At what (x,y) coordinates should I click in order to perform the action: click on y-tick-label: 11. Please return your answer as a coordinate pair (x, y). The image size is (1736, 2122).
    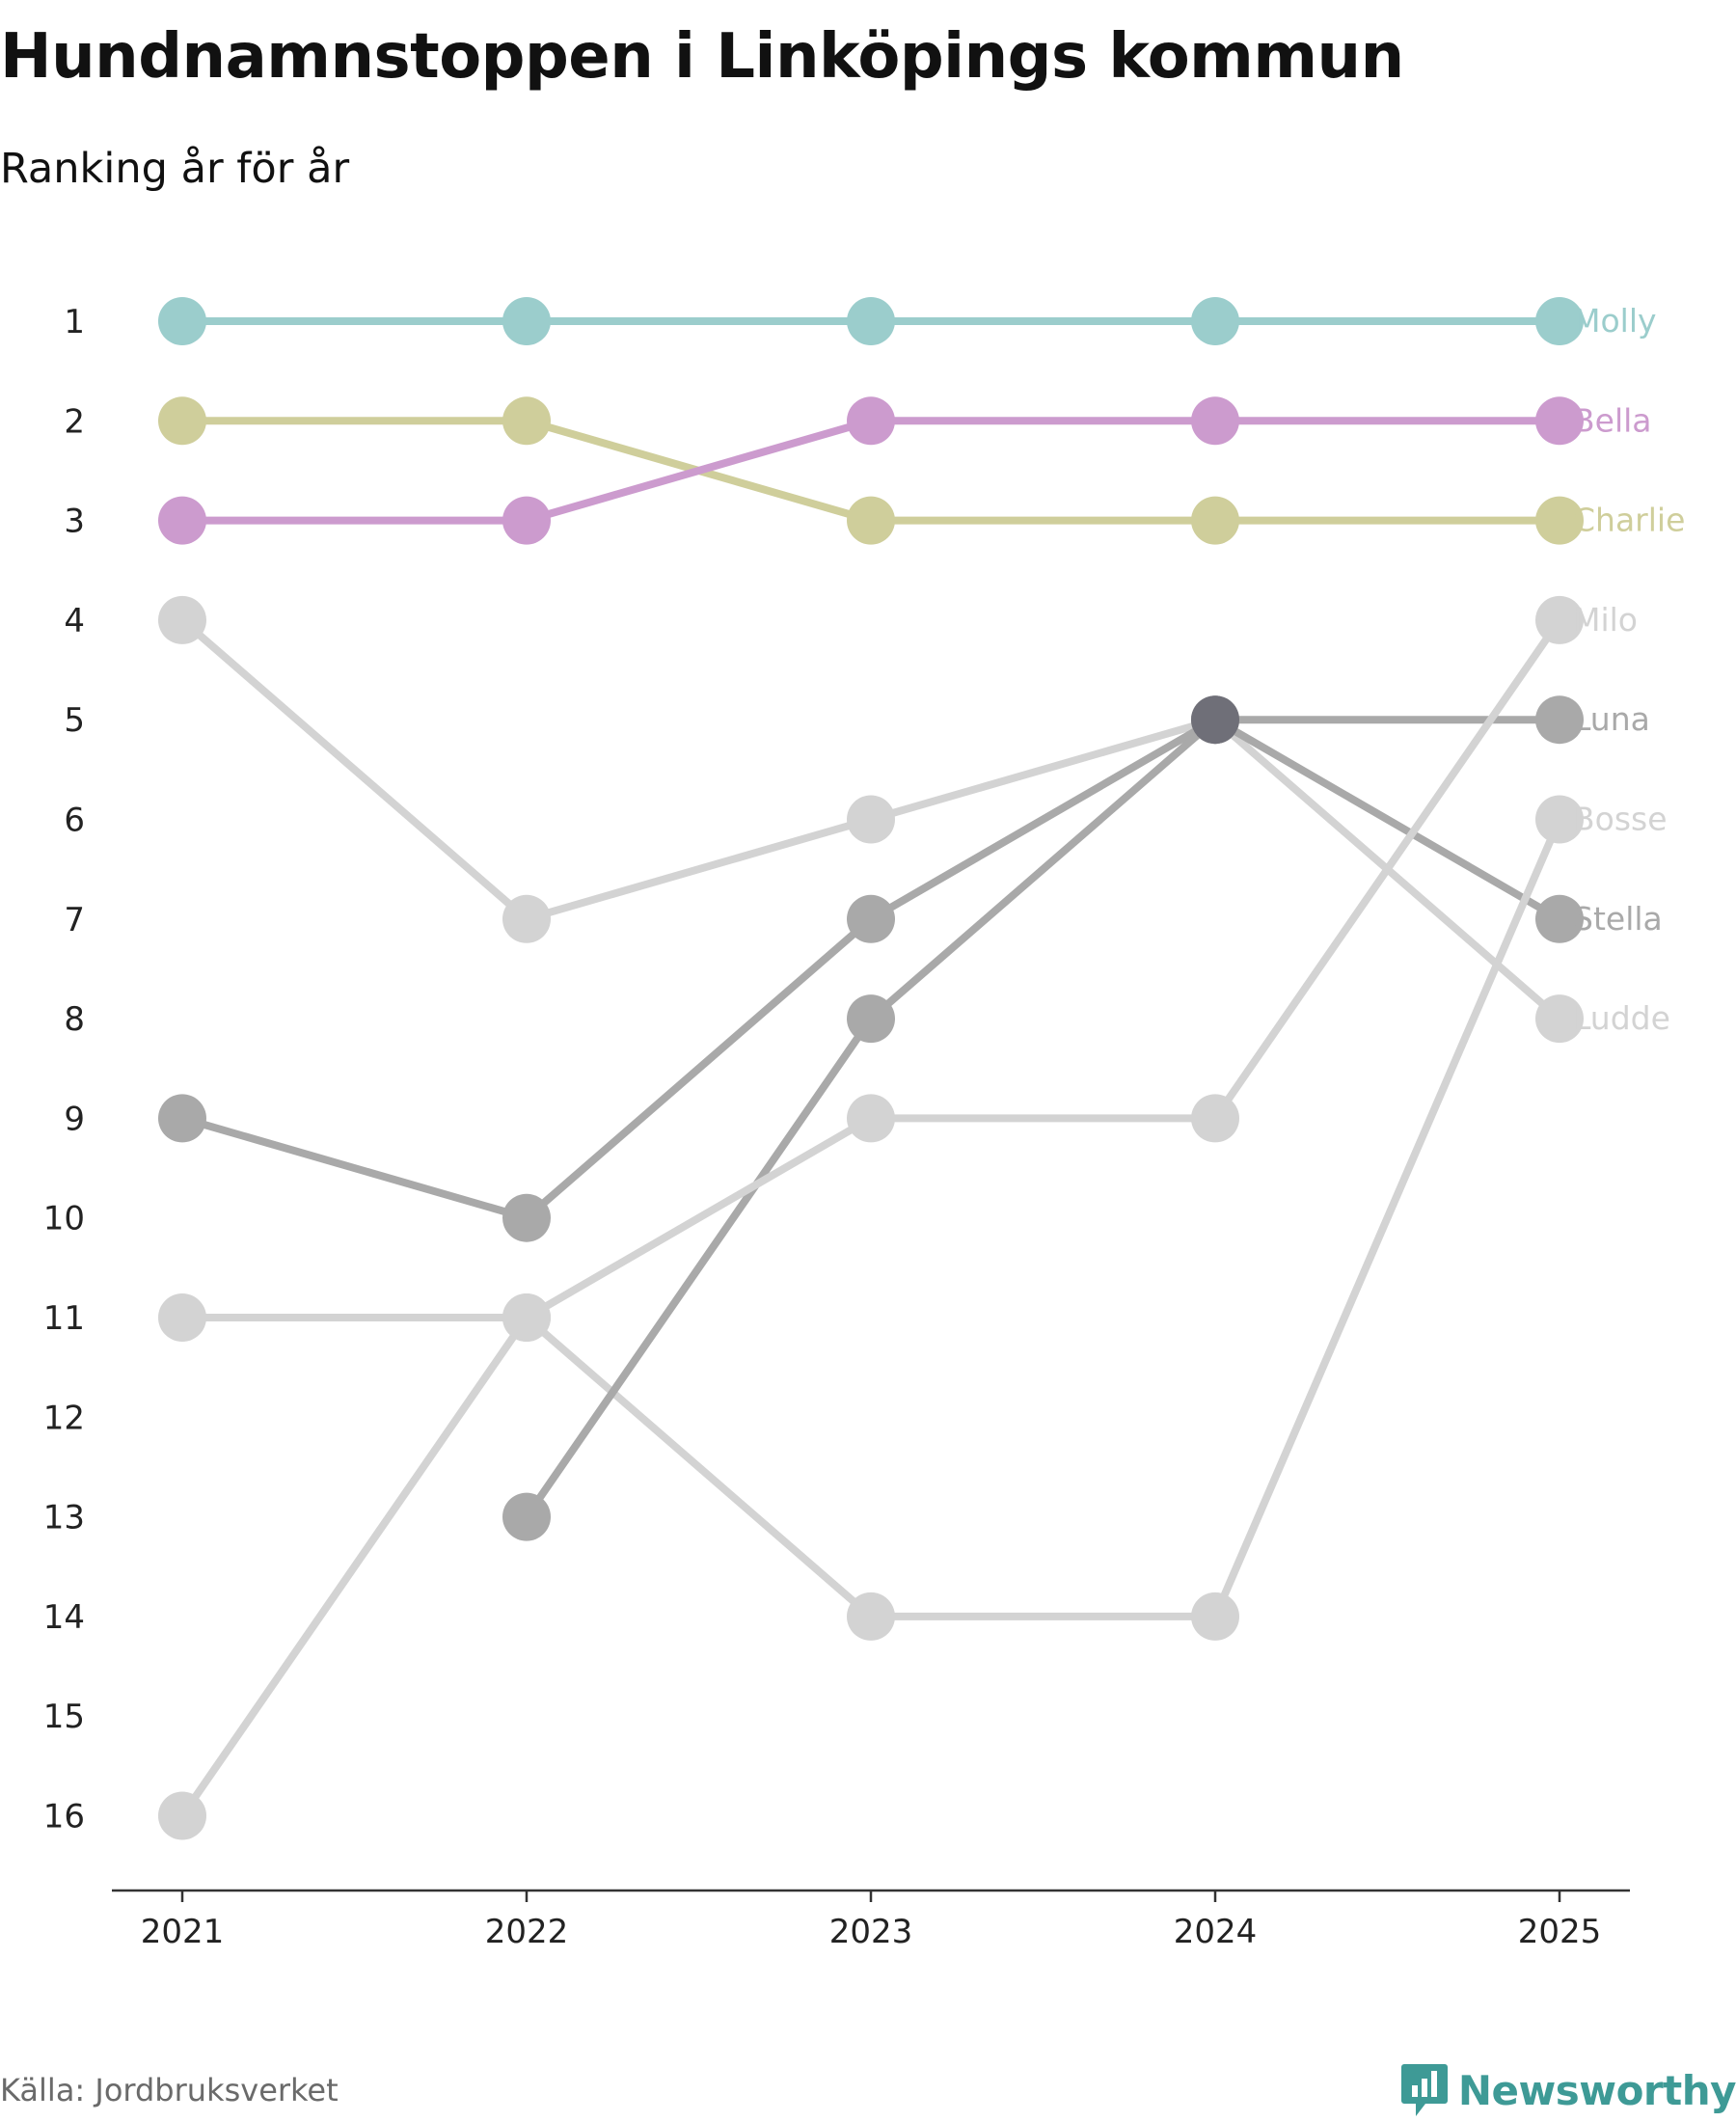
    Looking at the image, I should click on (64, 1319).